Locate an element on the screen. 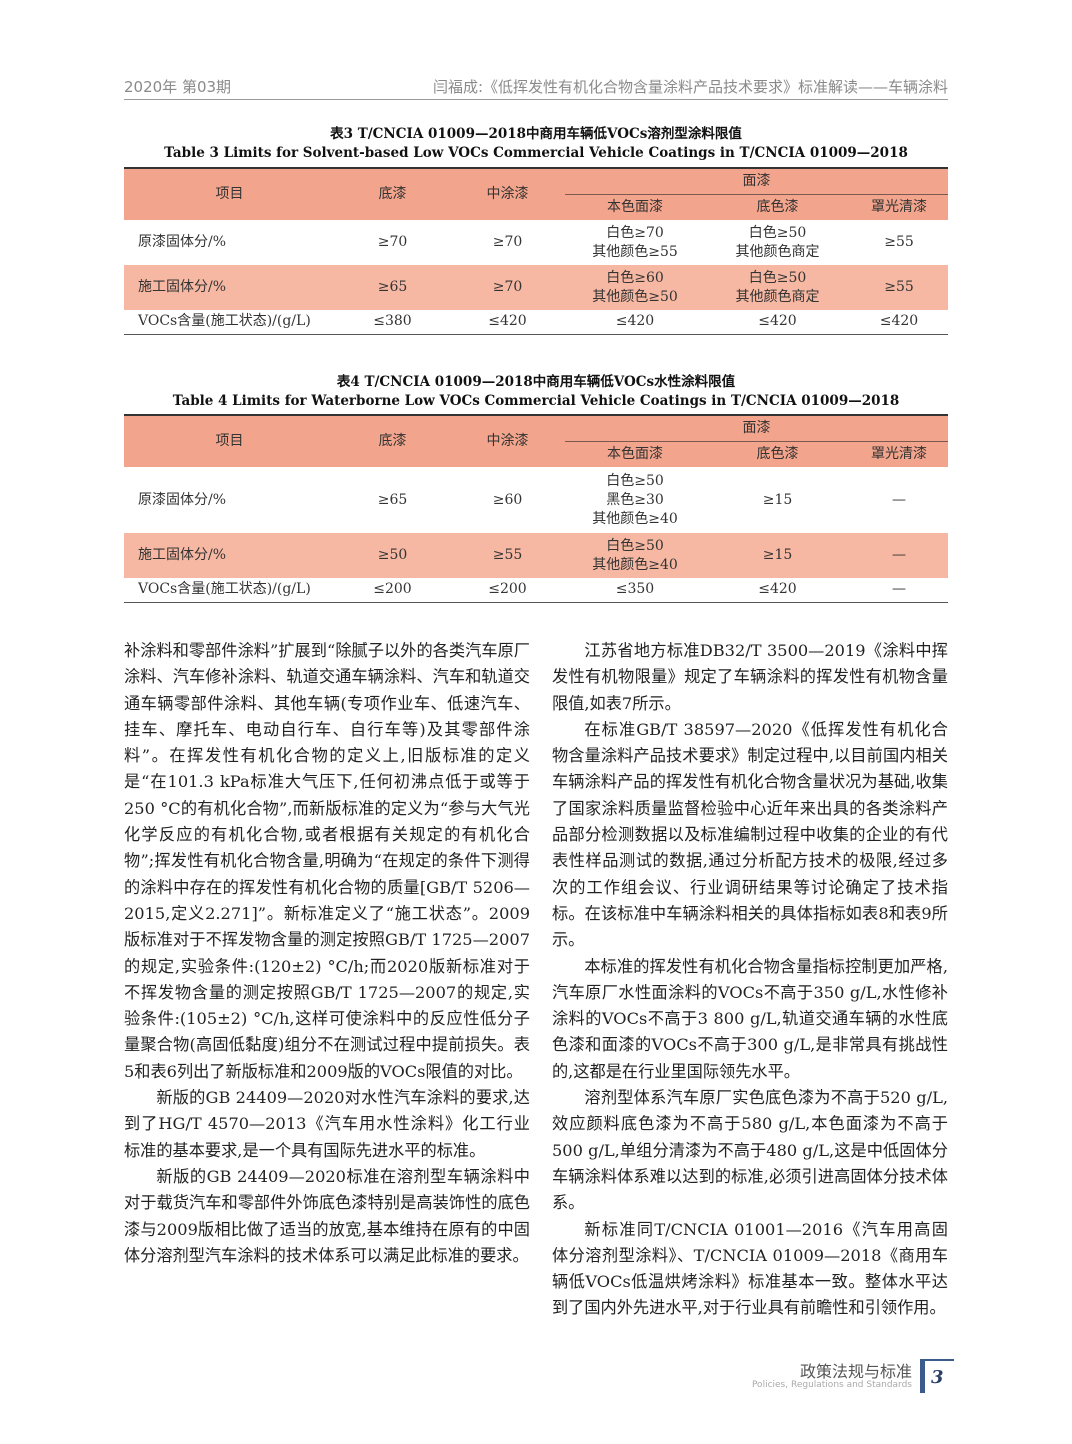  header-base: 底色漆 is located at coordinates (777, 207).